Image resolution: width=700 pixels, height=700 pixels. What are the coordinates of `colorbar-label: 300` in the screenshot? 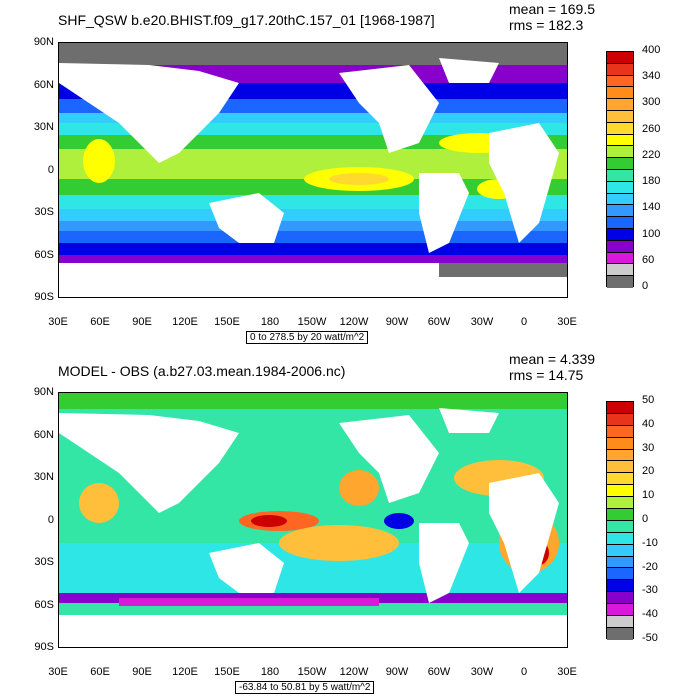 It's located at (651, 102).